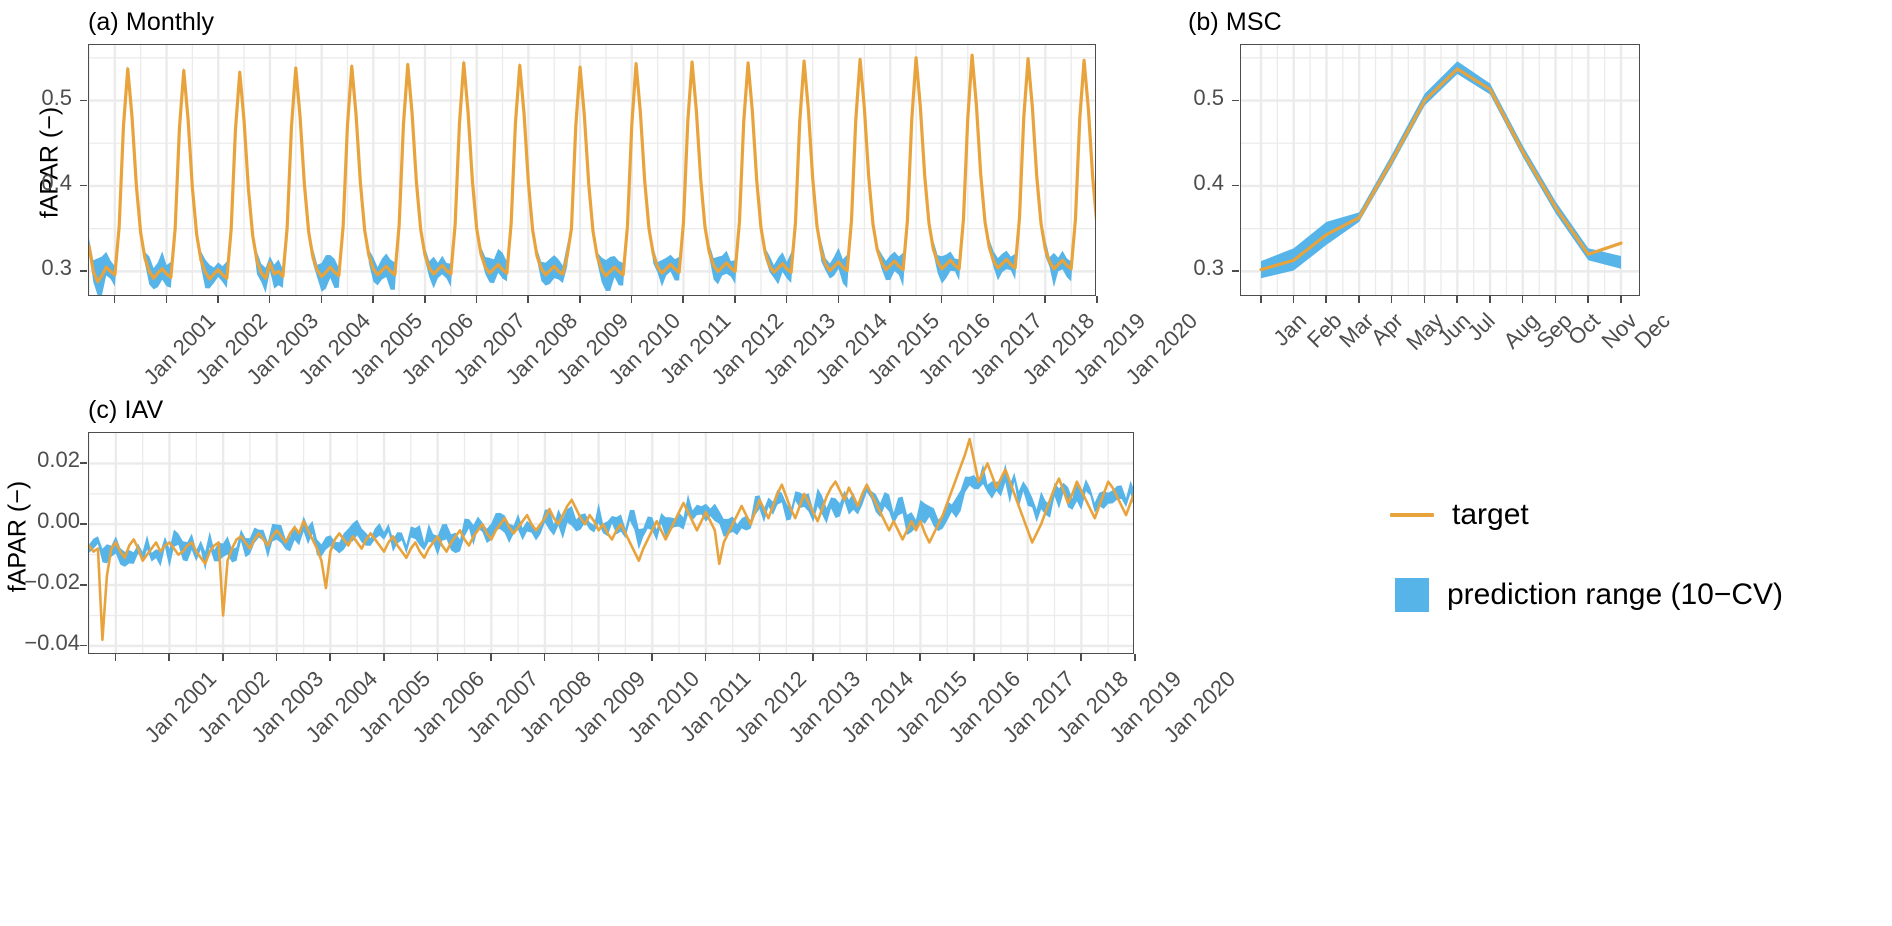 The width and height of the screenshot is (1892, 926). I want to click on legend-swatch-icon, so click(1412, 595).